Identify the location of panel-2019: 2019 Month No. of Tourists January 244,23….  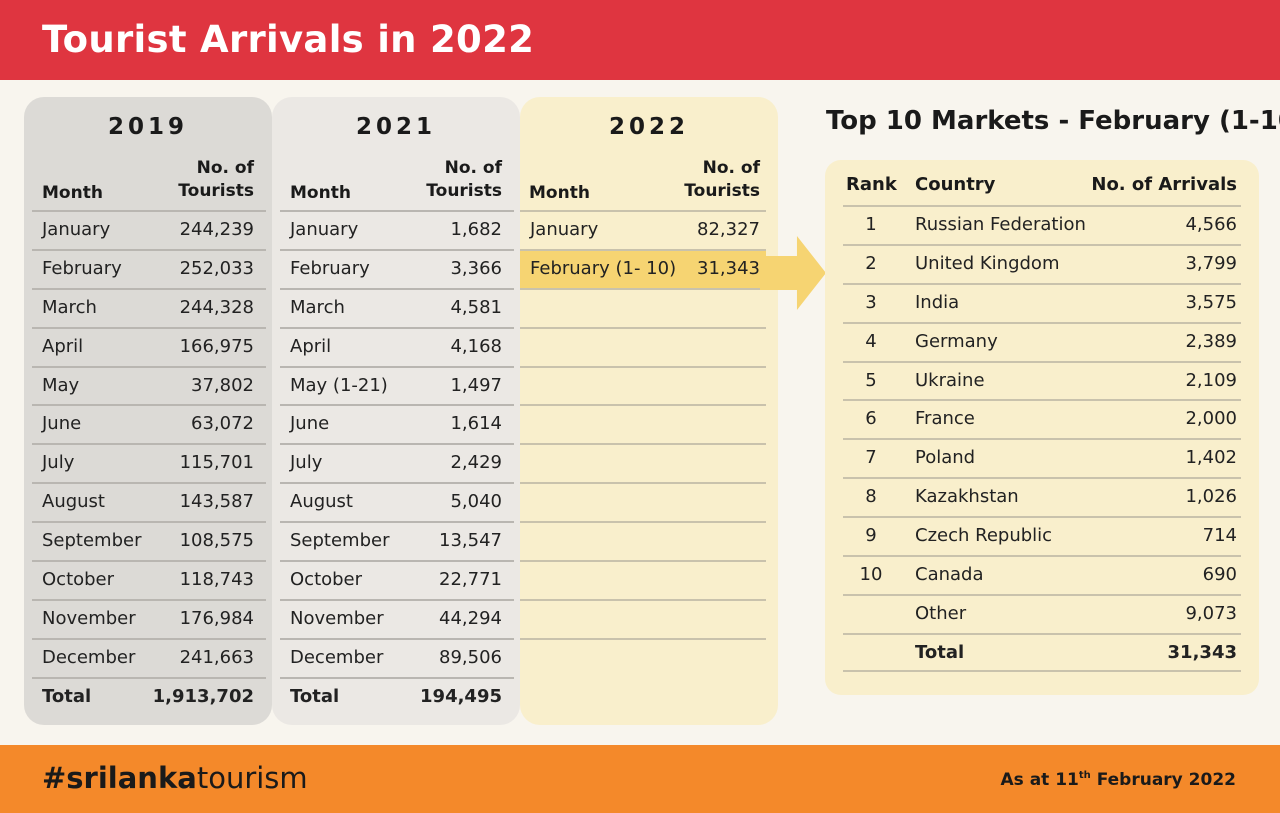
(148, 411).